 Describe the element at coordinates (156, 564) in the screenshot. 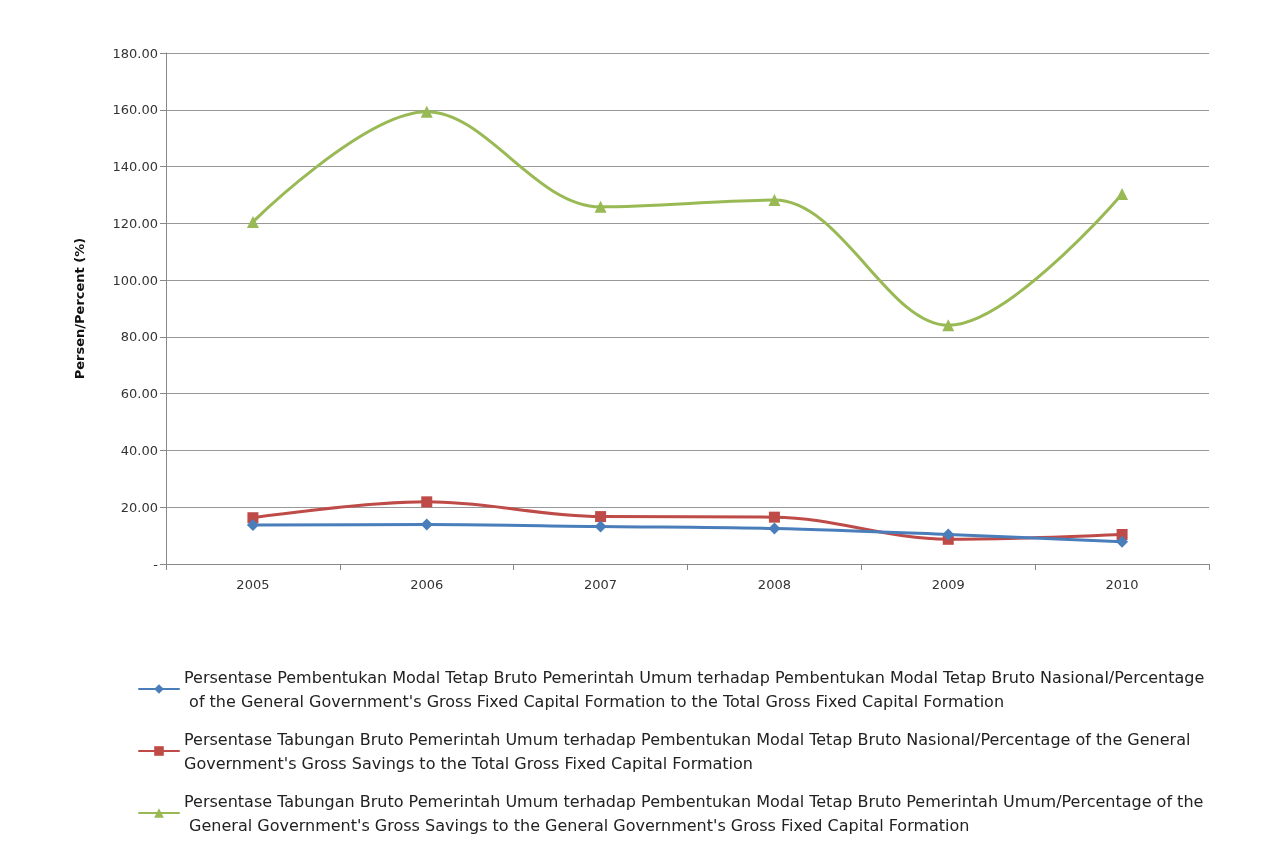

I see `y-tick-label: -` at that location.